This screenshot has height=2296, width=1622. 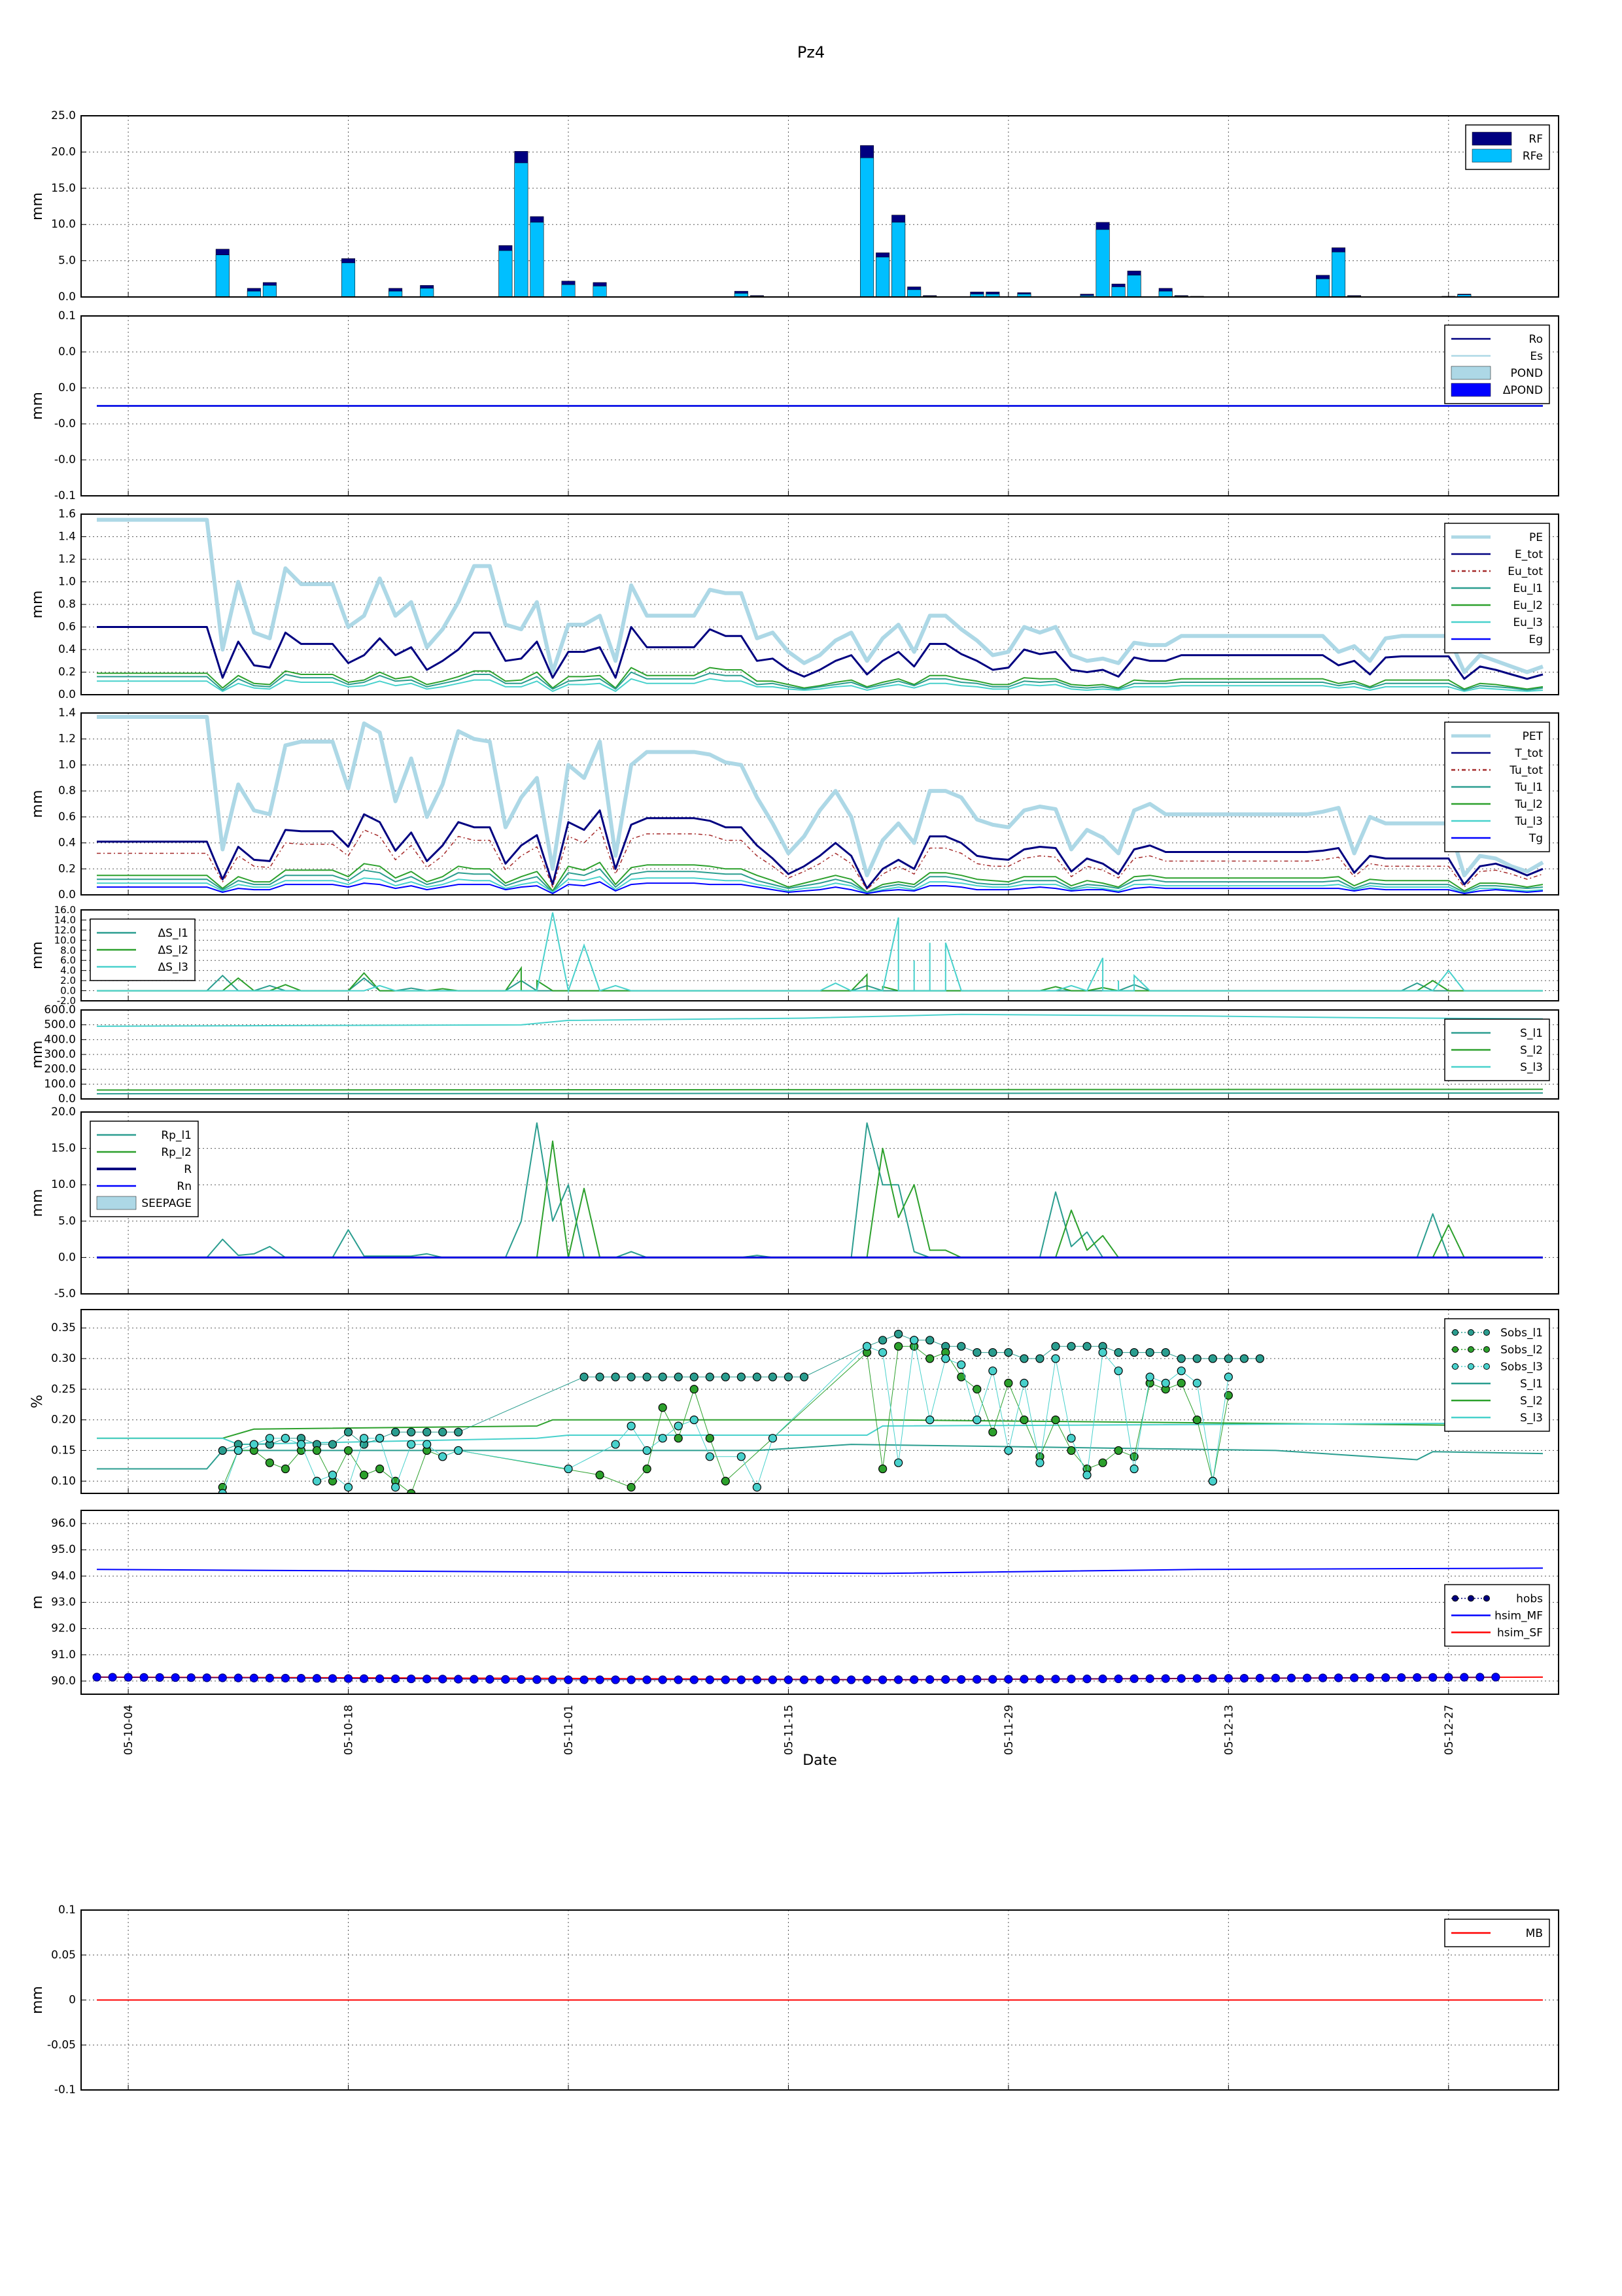 I want to click on y-axis-label: %, so click(x=38, y=1401).